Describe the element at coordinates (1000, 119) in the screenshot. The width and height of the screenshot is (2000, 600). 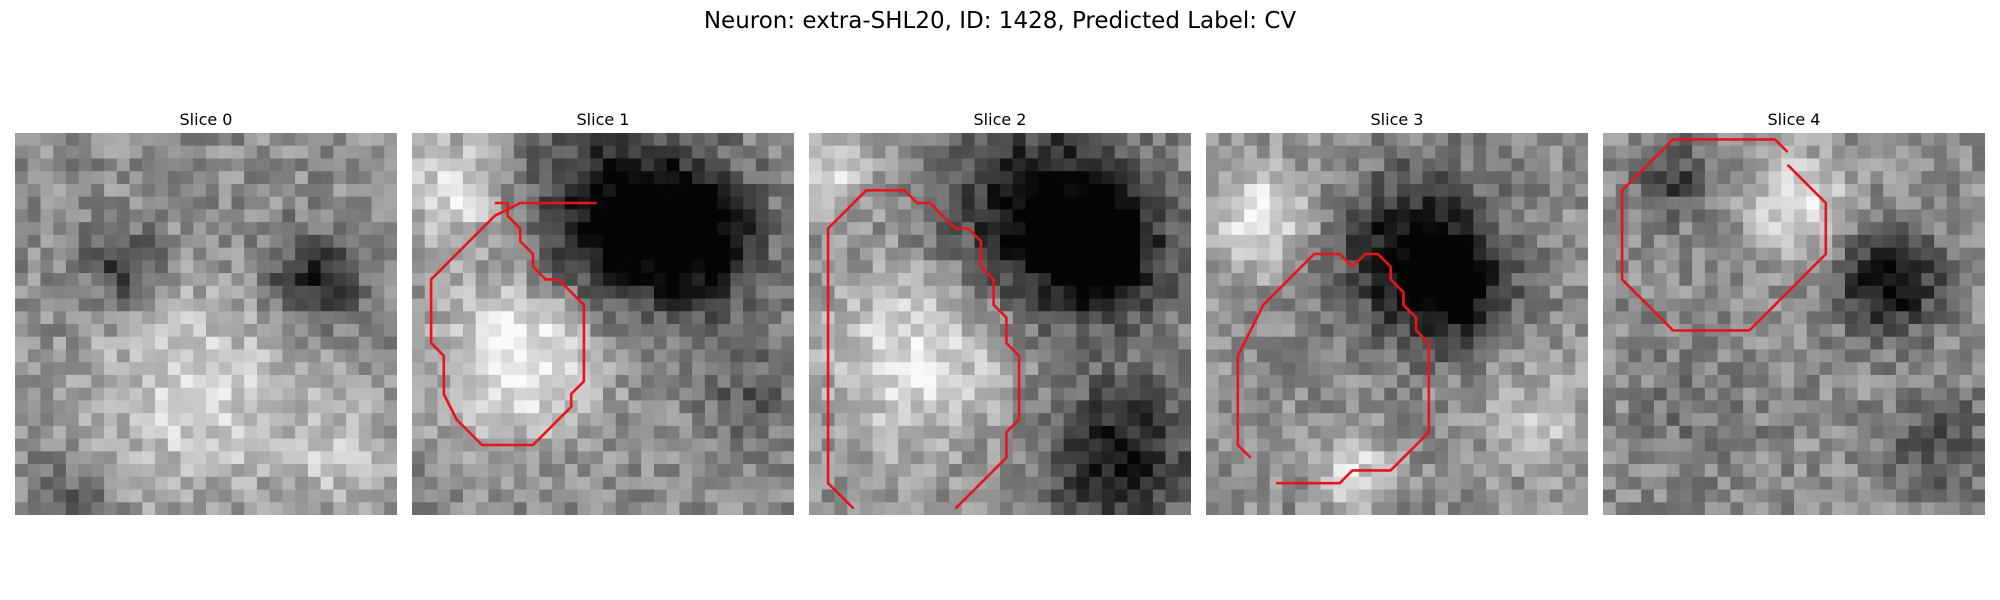
I see `slice-title: Slice 2` at that location.